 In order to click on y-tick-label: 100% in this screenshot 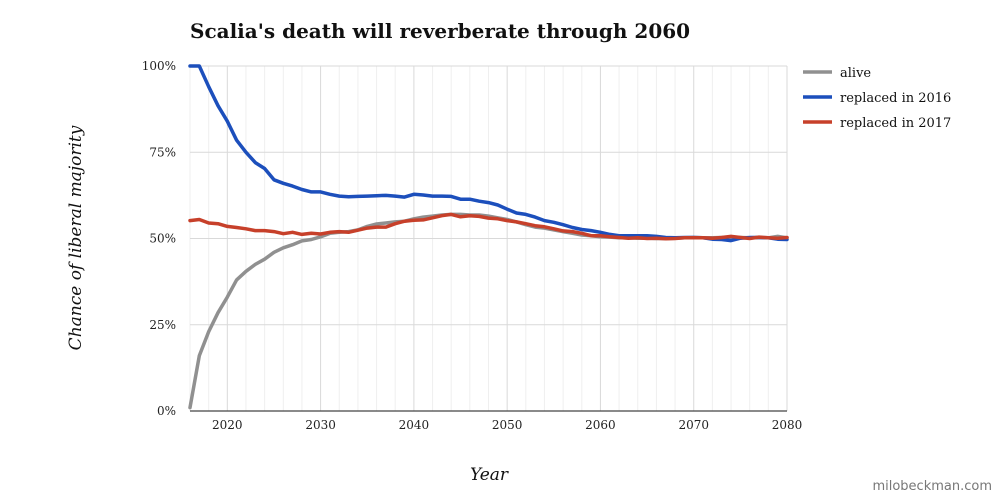, I will do `click(159, 66)`.